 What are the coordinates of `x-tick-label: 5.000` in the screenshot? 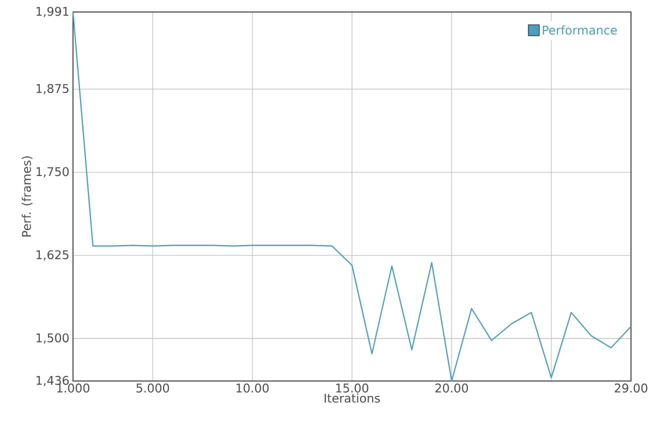 It's located at (153, 388).